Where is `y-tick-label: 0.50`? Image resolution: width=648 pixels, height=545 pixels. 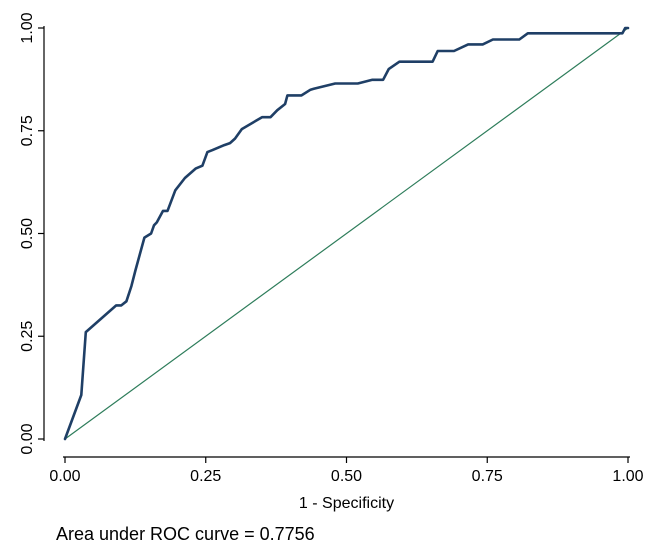 y-tick-label: 0.50 is located at coordinates (27, 233).